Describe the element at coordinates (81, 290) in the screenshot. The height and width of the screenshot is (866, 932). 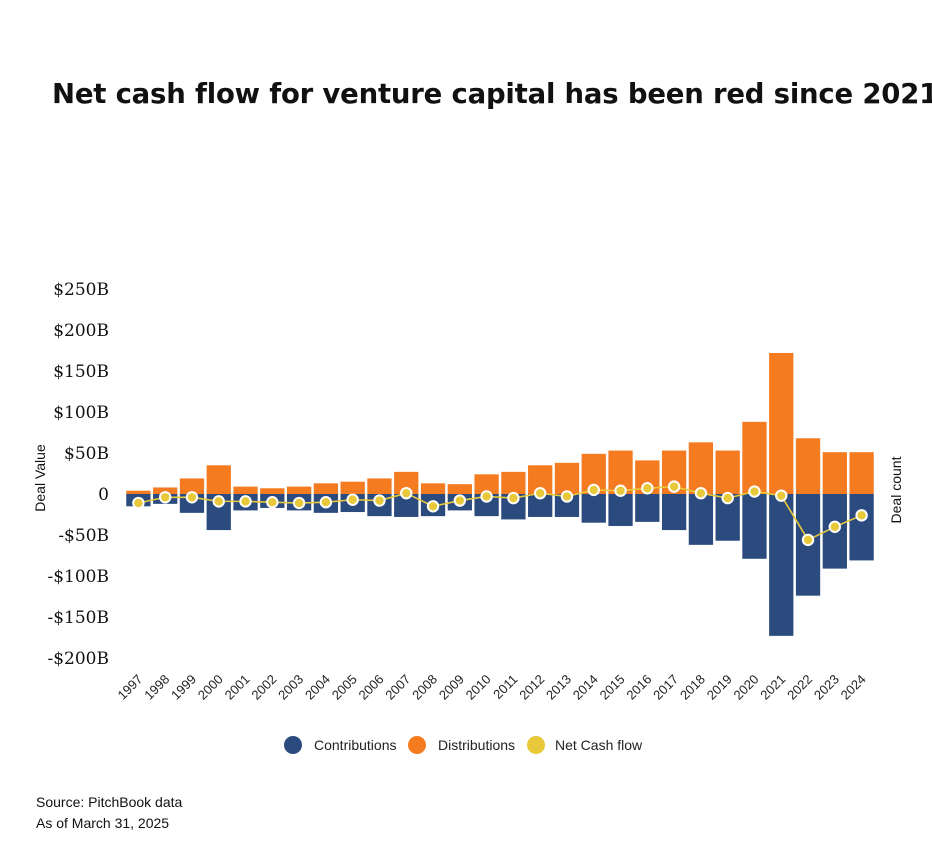
I see `y-tick-label: $250B` at that location.